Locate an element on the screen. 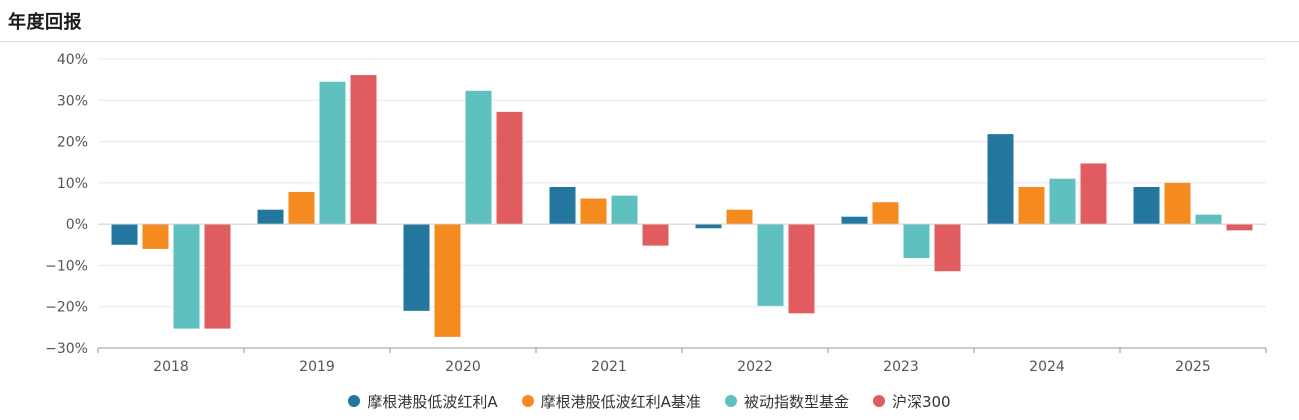 The image size is (1299, 420). chart-header: 年度回报 is located at coordinates (649, 21).